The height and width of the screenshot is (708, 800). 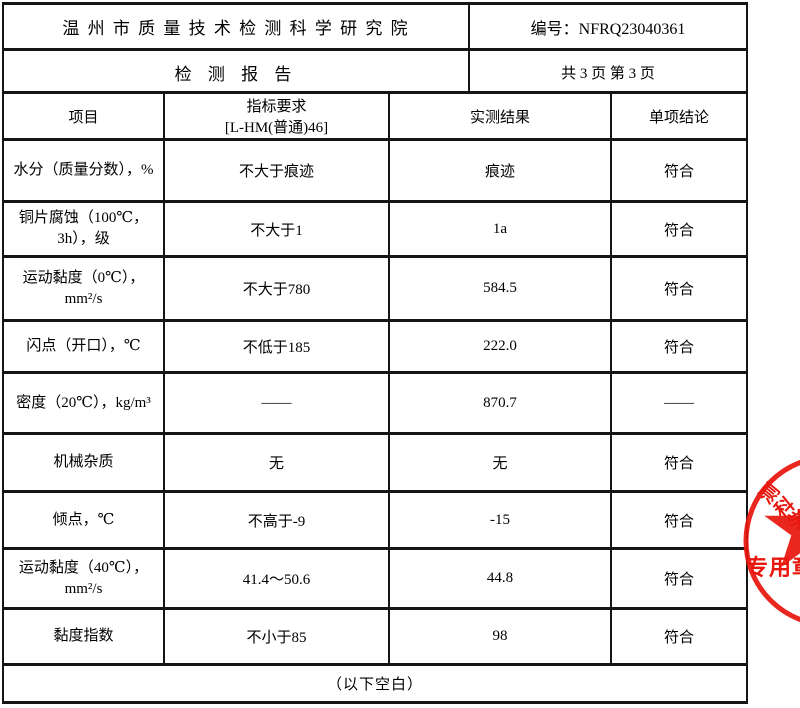 What do you see at coordinates (83, 346) in the screenshot?
I see `item-cell: 闪点（开口），℃` at bounding box center [83, 346].